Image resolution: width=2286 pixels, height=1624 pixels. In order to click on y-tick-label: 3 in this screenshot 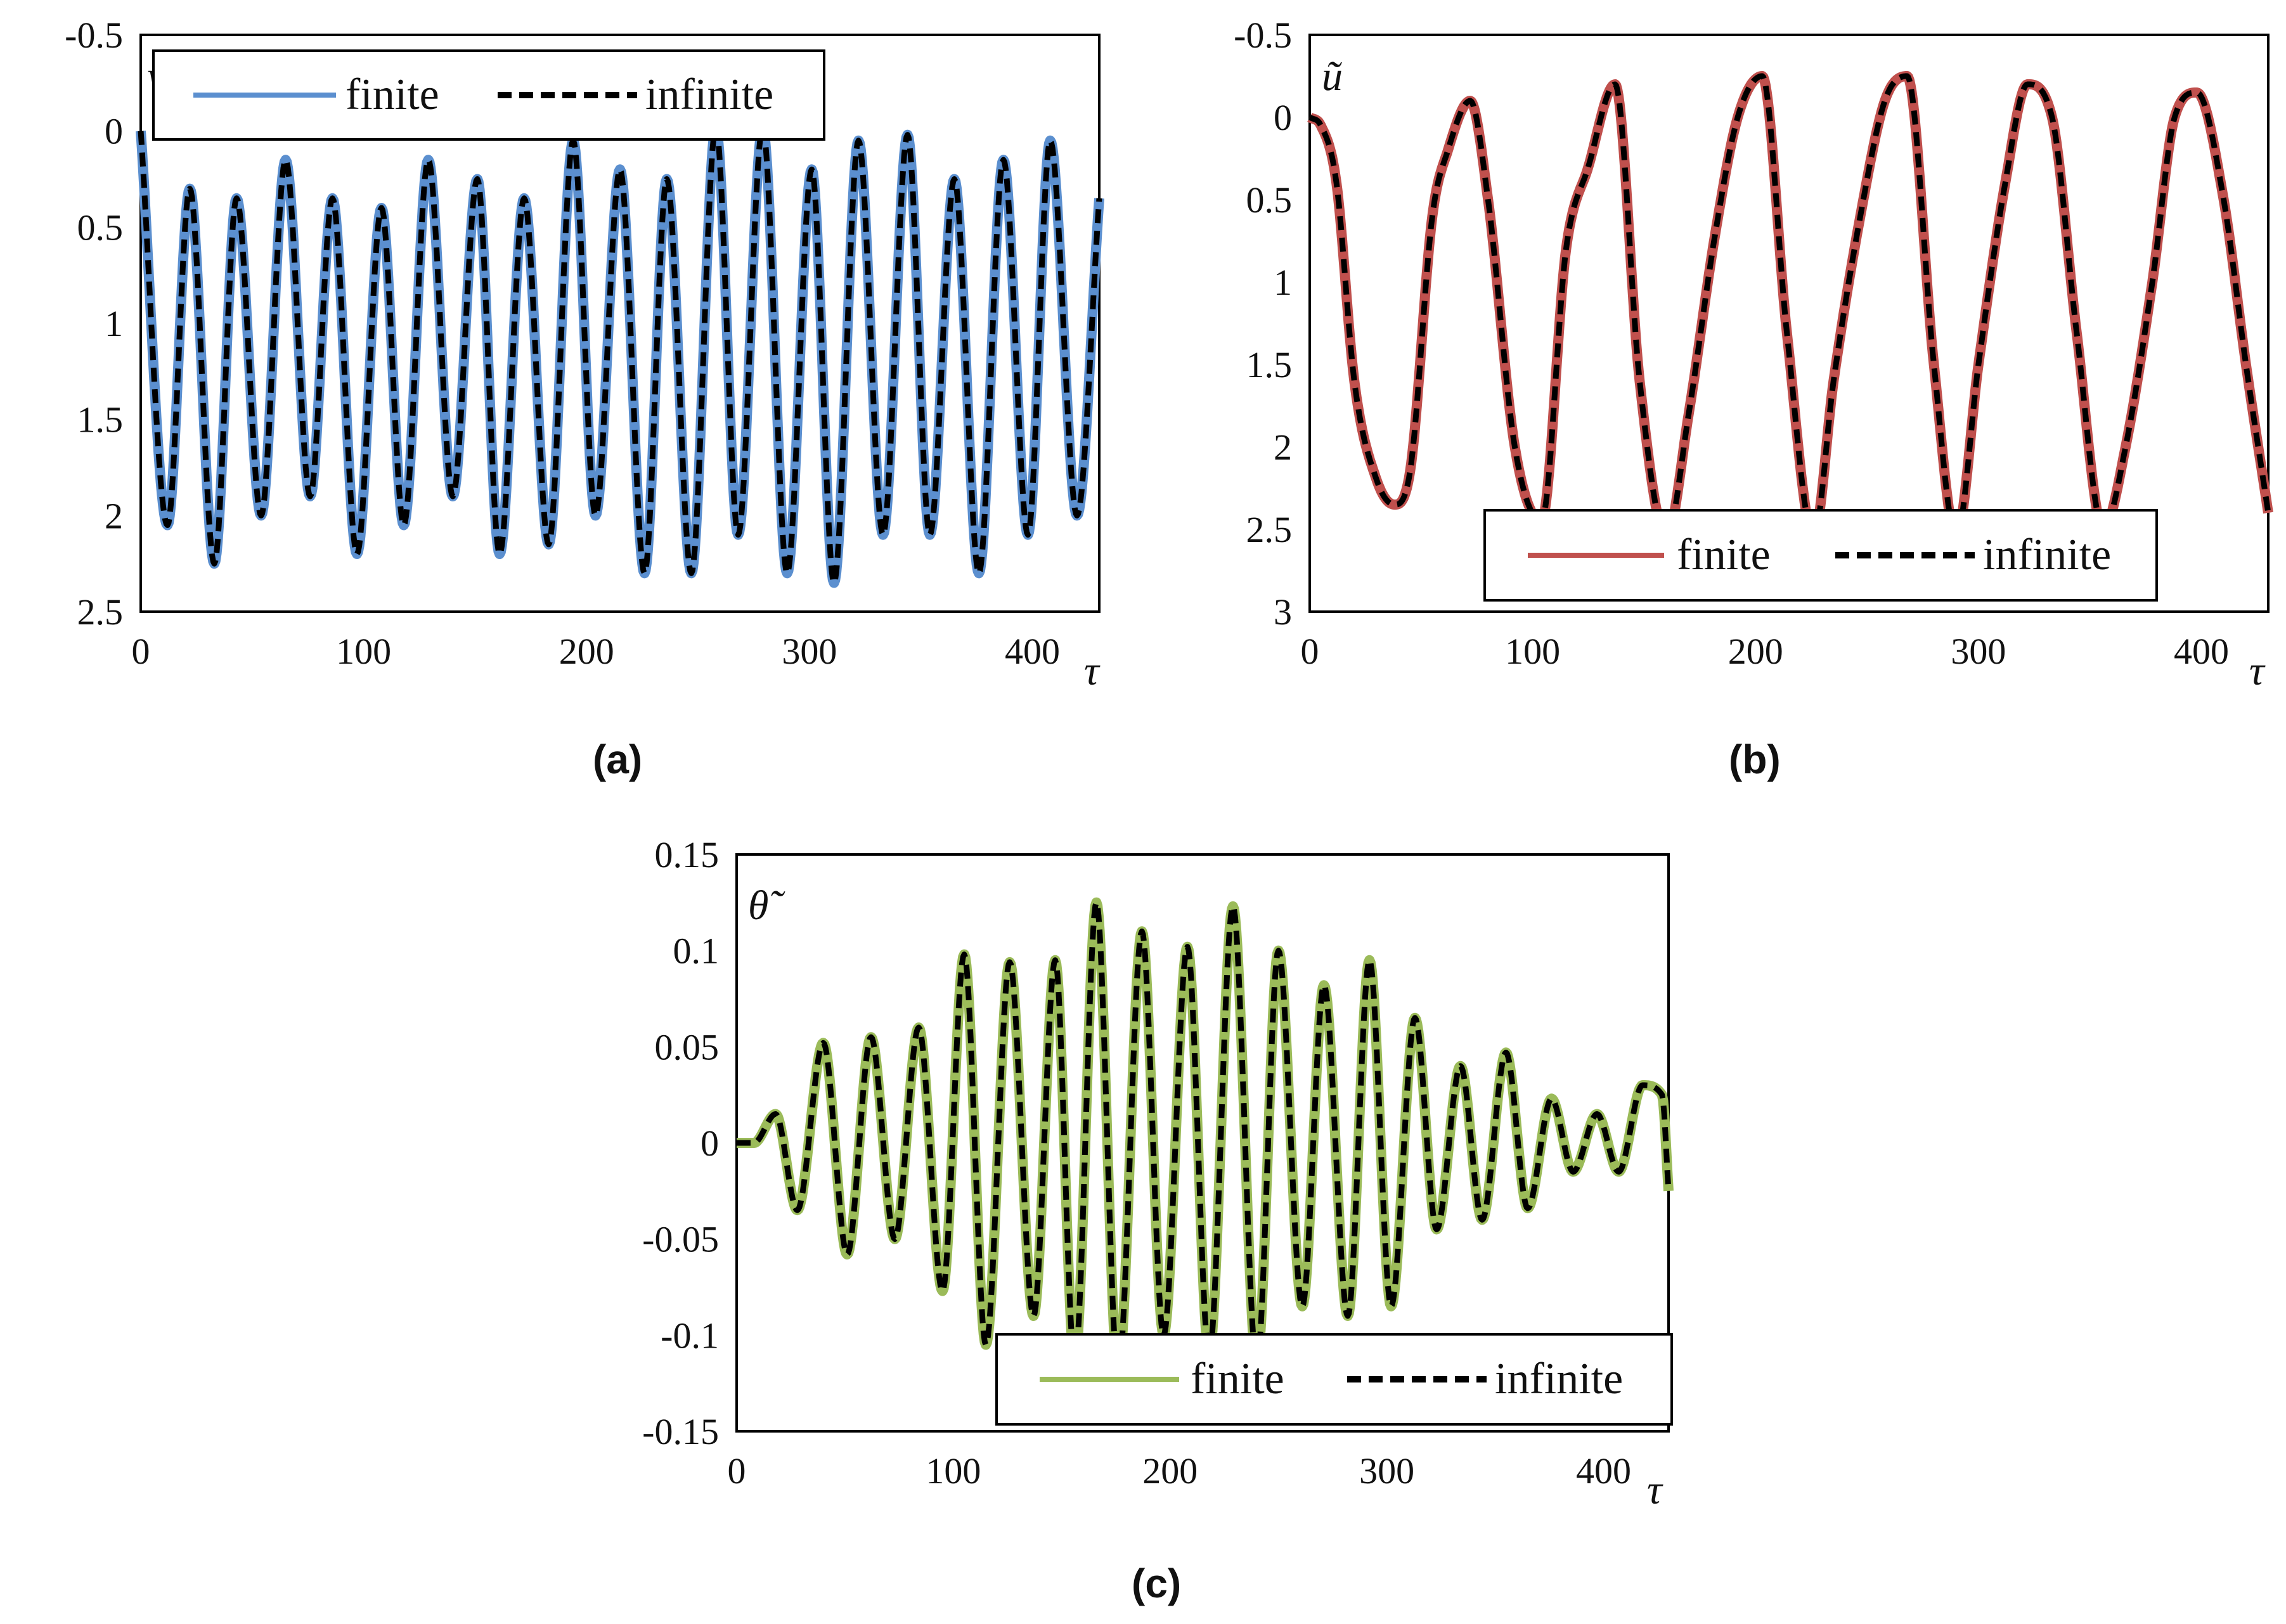, I will do `click(1283, 612)`.